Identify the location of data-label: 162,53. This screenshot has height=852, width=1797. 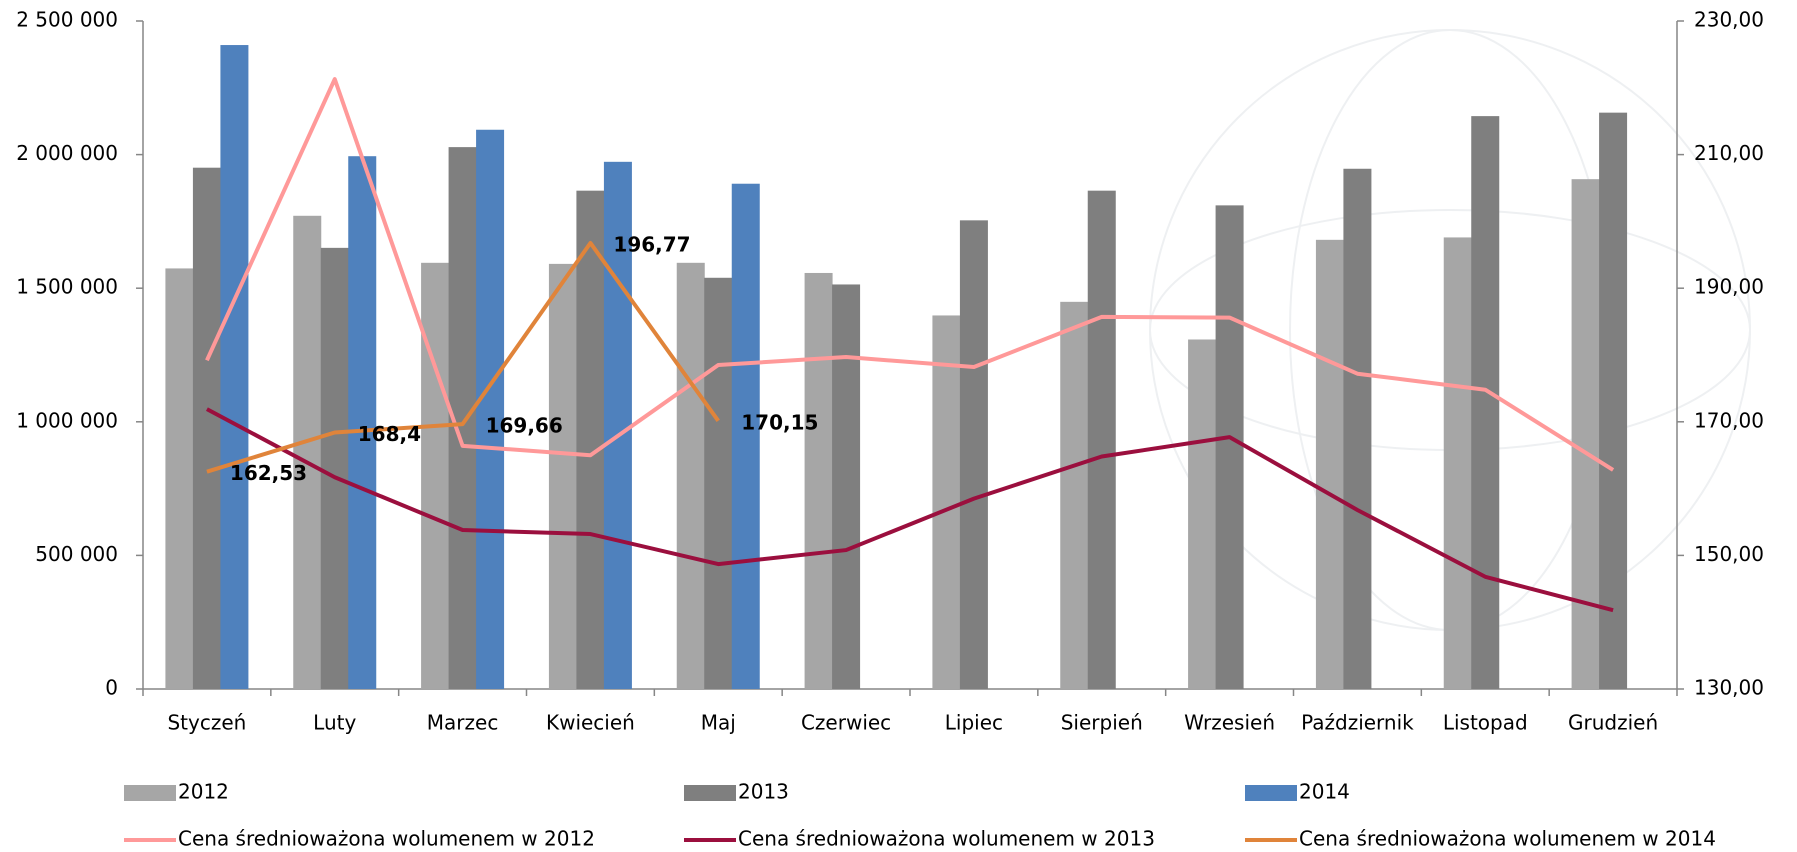
(268, 473).